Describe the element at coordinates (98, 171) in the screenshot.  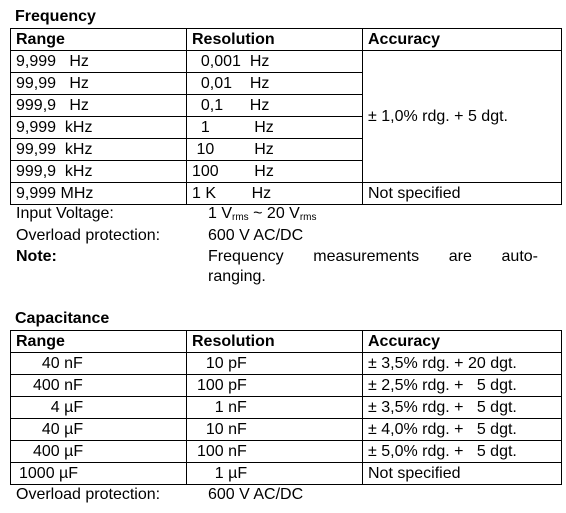
I see `range-cell: 999,9 kHz` at that location.